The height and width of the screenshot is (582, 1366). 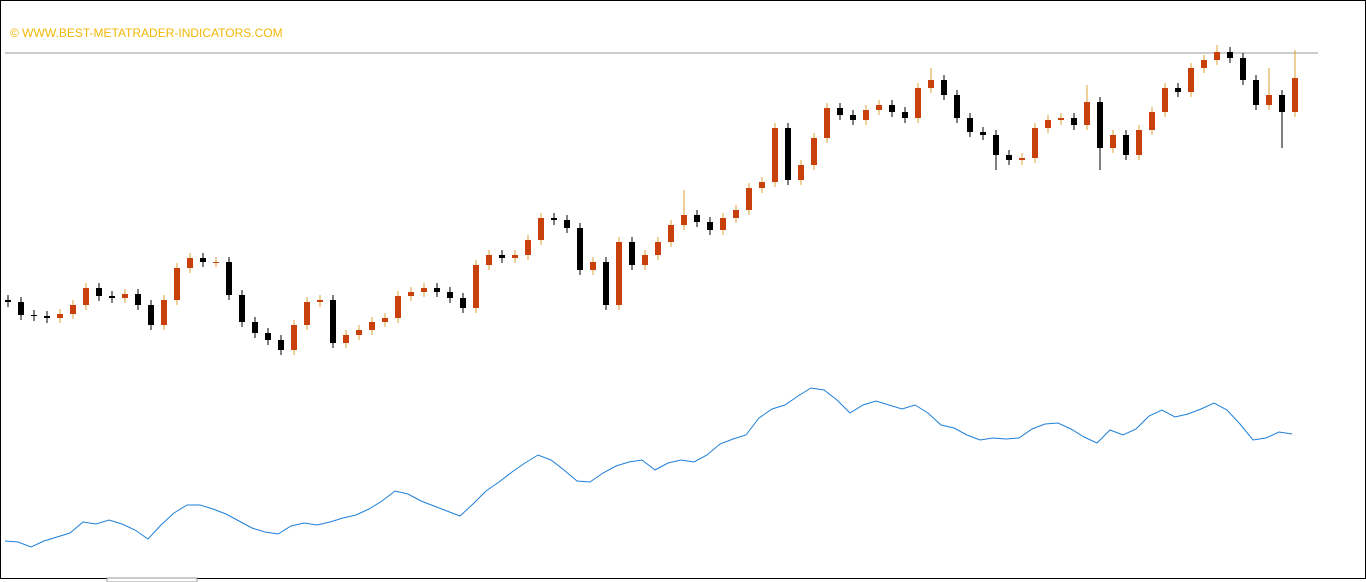 What do you see at coordinates (146, 33) in the screenshot?
I see `watermark: © WWW.BEST-METATRADER-INDICATORS.COM` at bounding box center [146, 33].